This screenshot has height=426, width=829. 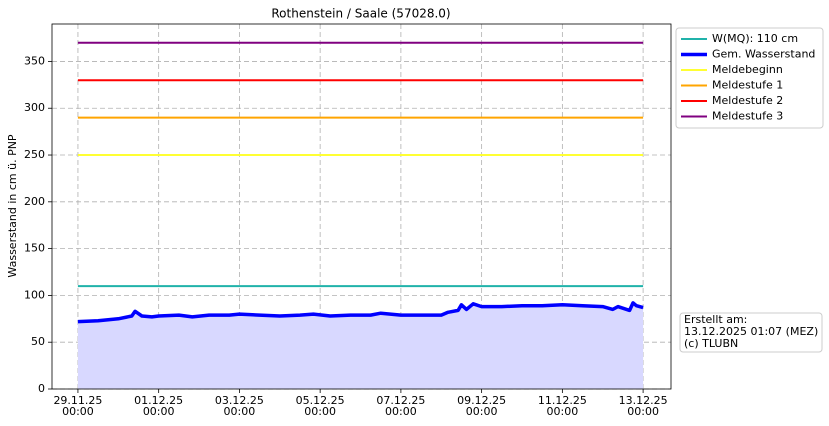 What do you see at coordinates (158, 400) in the screenshot?
I see `x-tick-label: 01.12.25` at bounding box center [158, 400].